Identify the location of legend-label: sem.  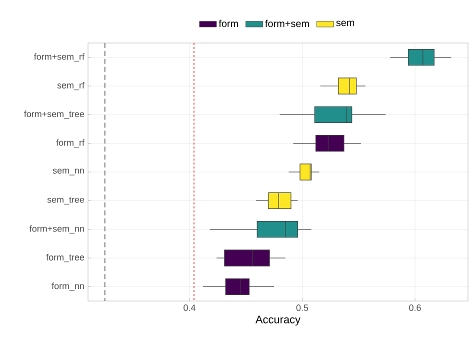
(345, 23).